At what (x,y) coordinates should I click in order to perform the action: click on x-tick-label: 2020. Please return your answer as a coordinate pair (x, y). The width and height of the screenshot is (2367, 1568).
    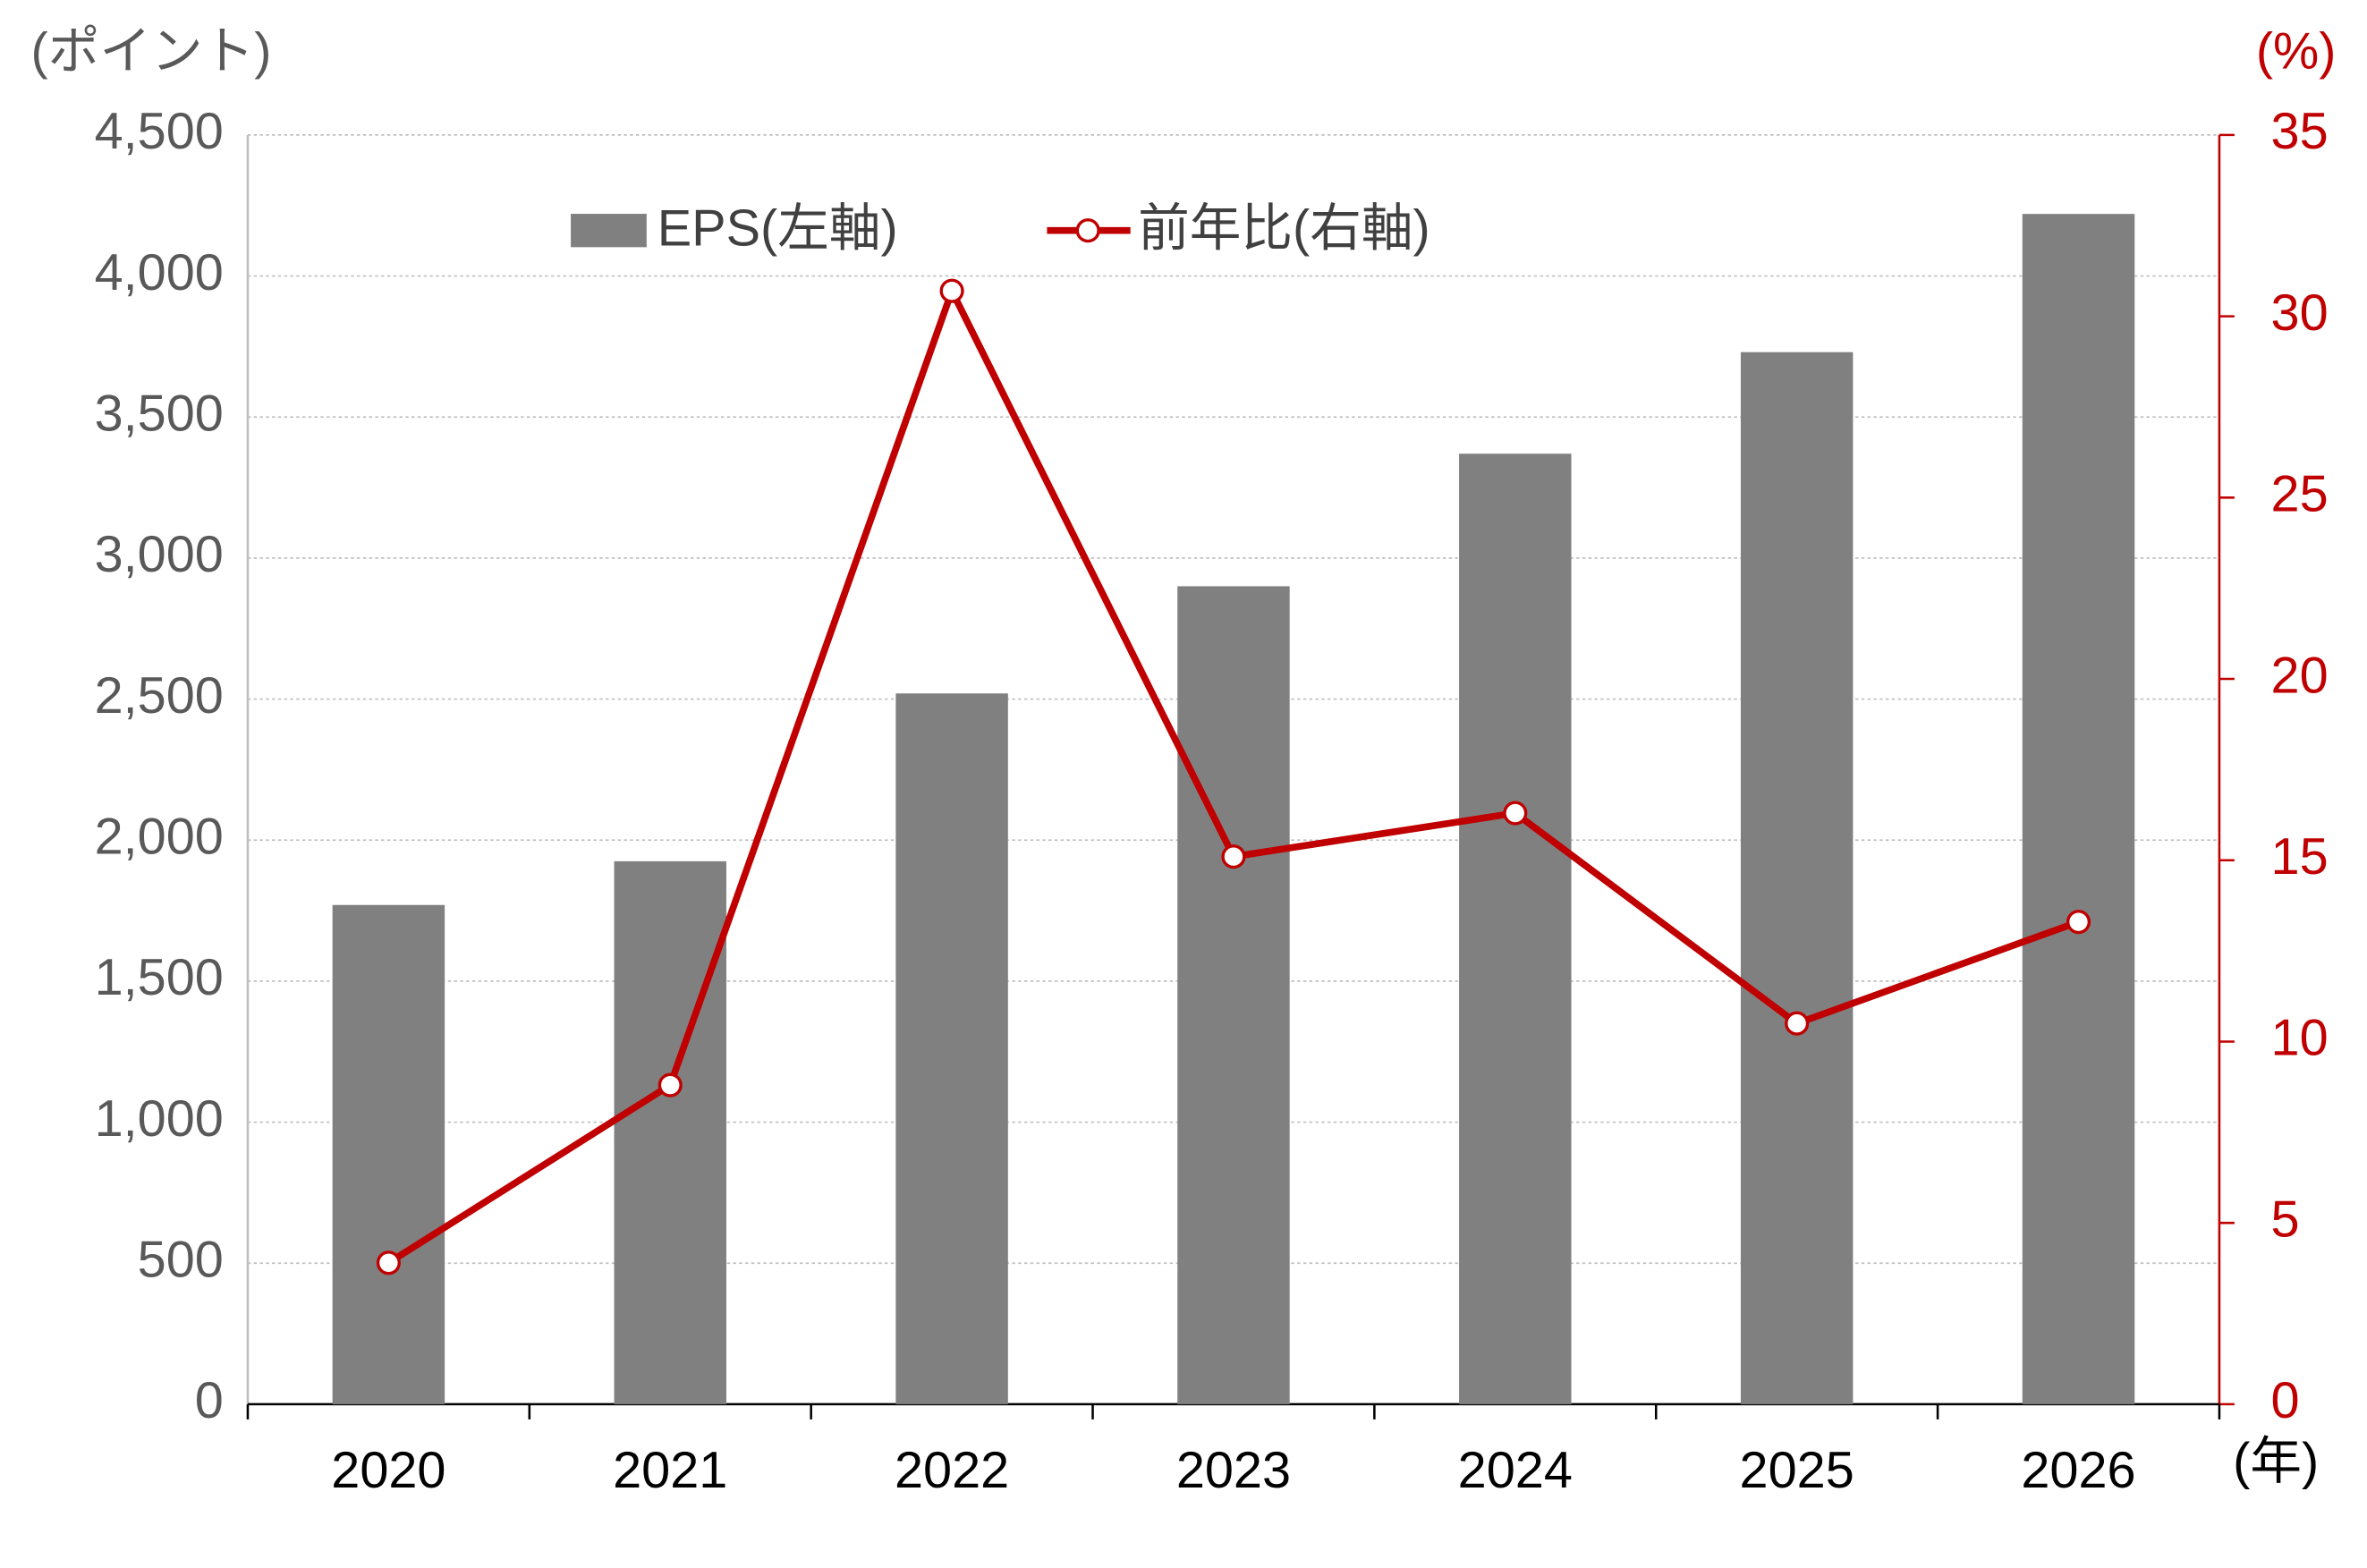
    Looking at the image, I should click on (388, 1470).